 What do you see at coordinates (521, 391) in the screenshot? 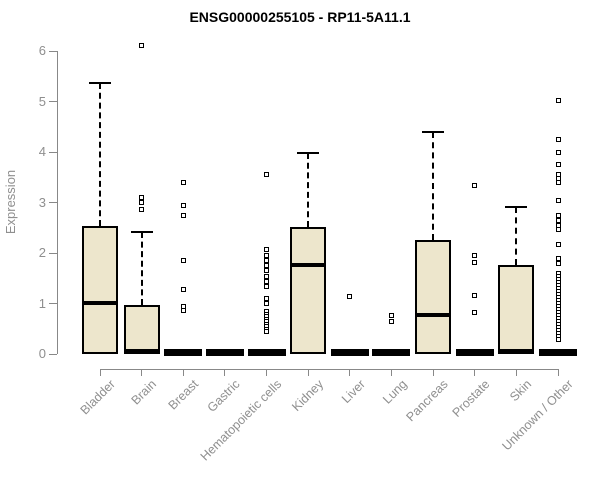
I see `x-tick-label: Skin` at bounding box center [521, 391].